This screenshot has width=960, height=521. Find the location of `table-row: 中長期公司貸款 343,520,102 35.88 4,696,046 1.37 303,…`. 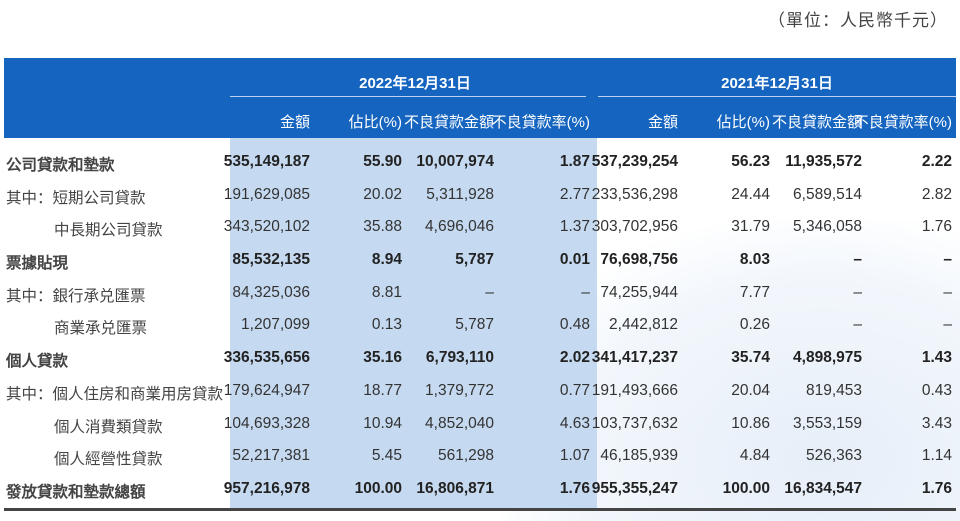

table-row: 中長期公司貸款 343,520,102 35.88 4,696,046 1.37 303,… is located at coordinates (480, 228).